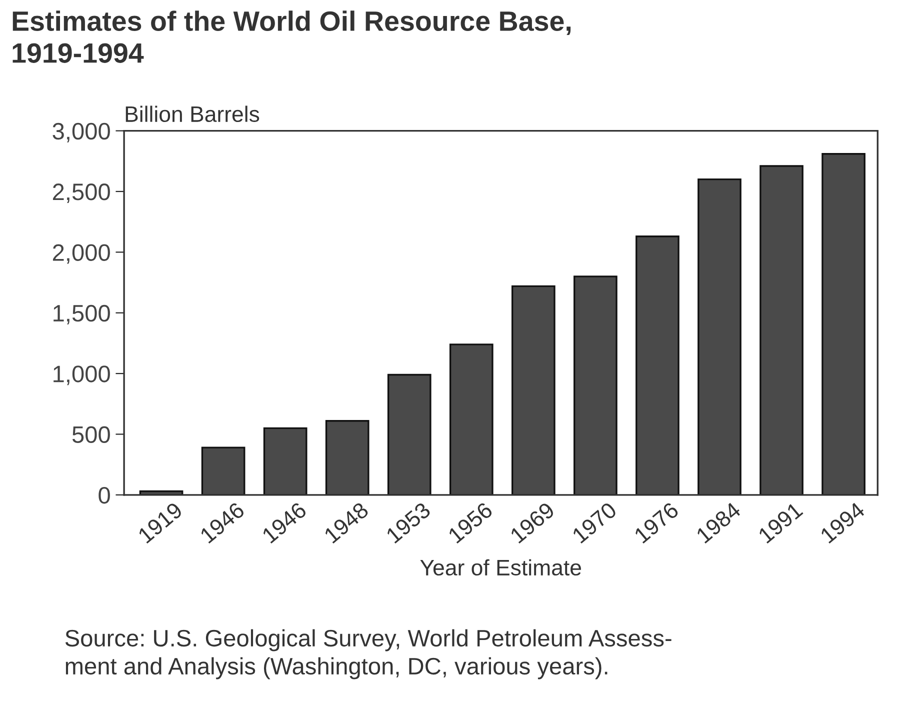 The width and height of the screenshot is (919, 707). What do you see at coordinates (81, 132) in the screenshot?
I see `y-tick-label: 3,000` at bounding box center [81, 132].